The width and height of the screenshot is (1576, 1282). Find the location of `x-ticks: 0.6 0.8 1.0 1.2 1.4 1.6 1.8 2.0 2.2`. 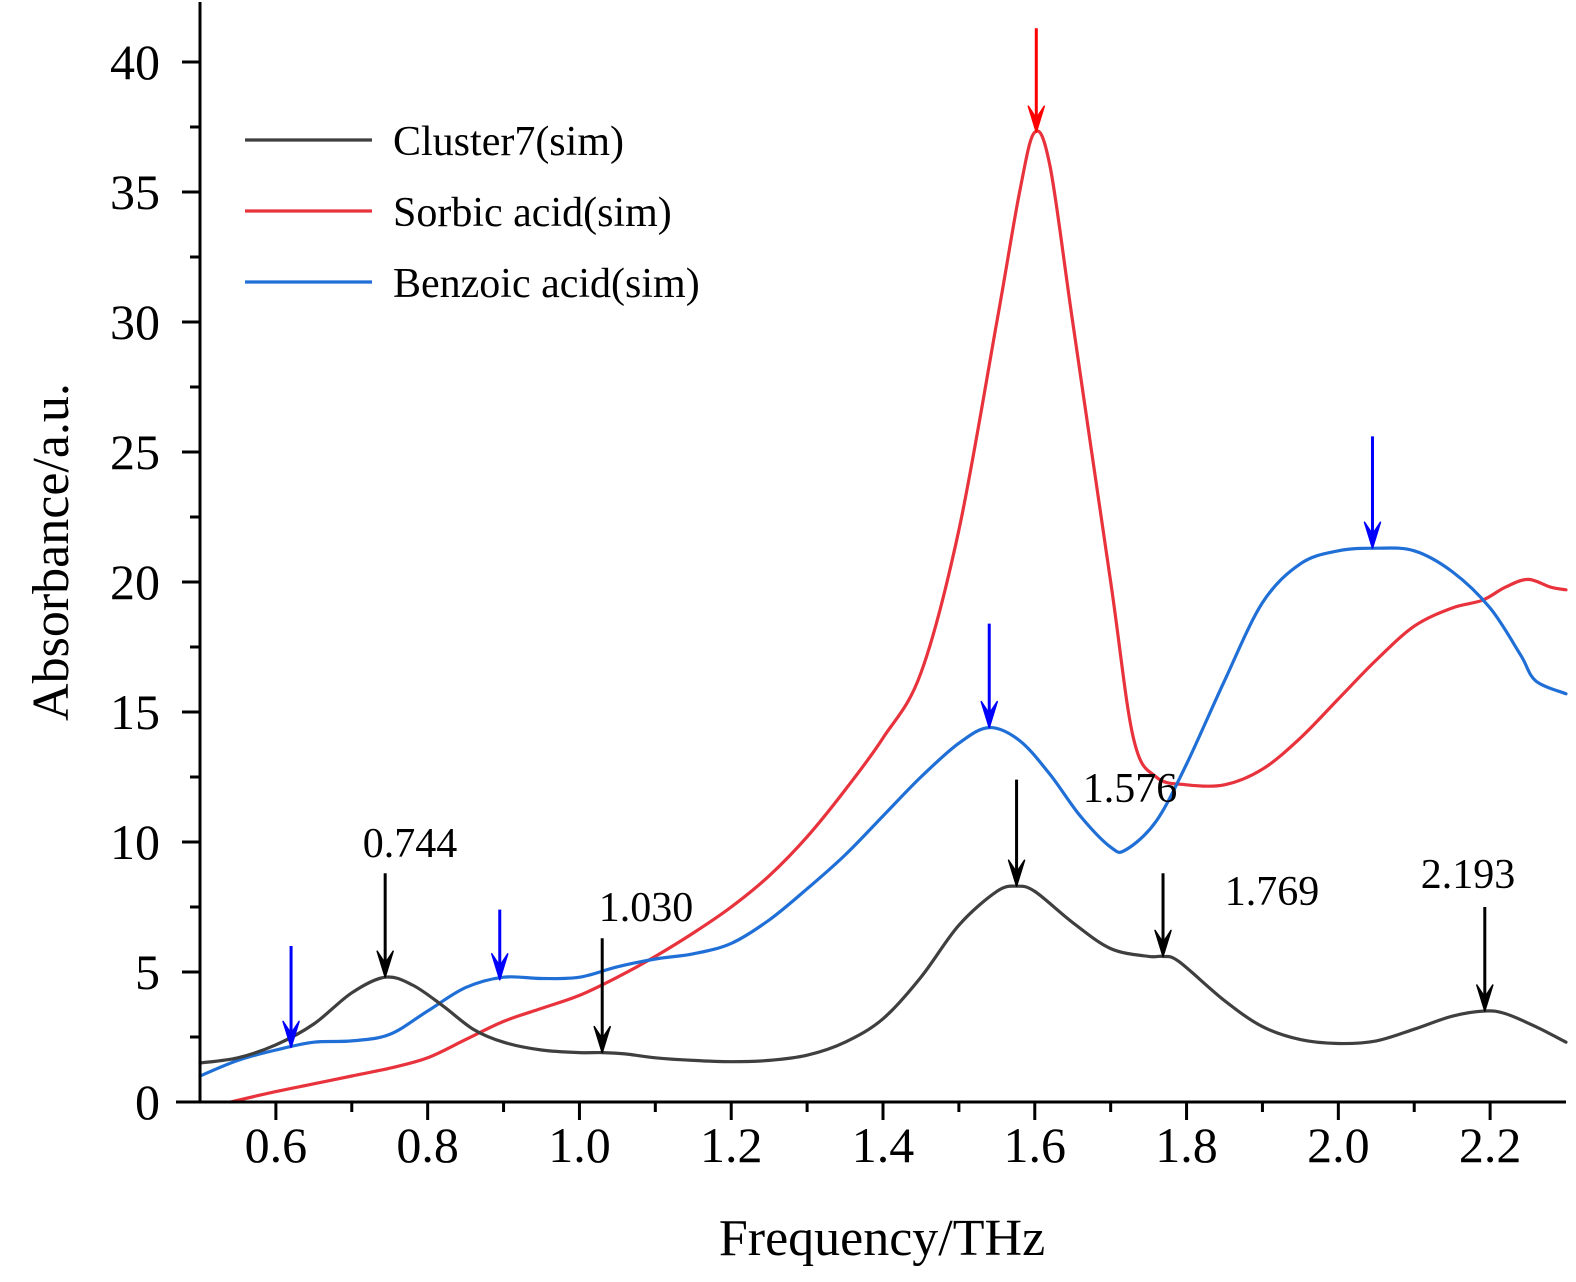

x-ticks: 0.6 0.8 1.0 1.2 1.4 1.6 1.8 2.0 2.2 is located at coordinates (883, 1137).